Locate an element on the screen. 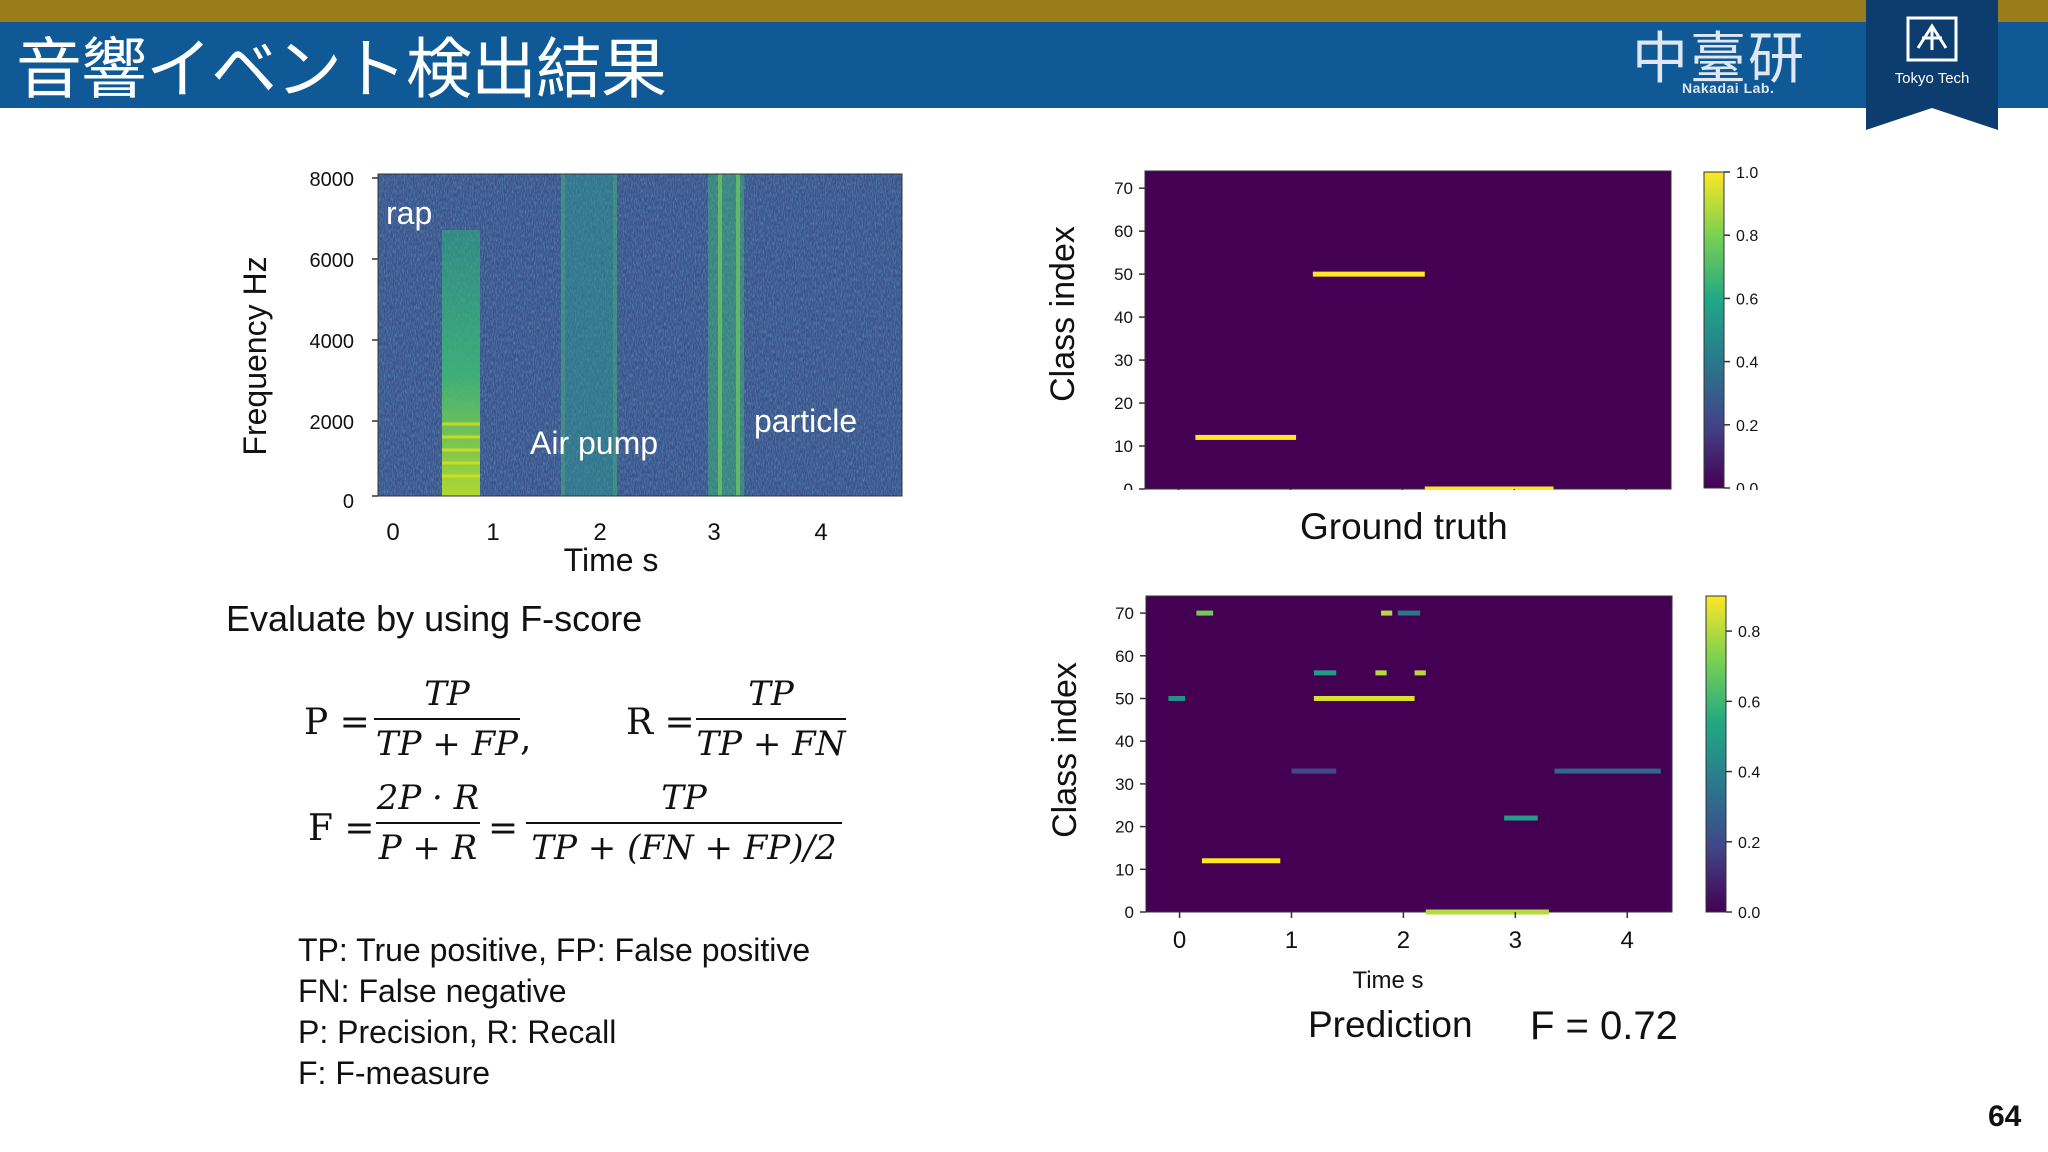  prediction-colorbar-tick: 0.8 is located at coordinates (1749, 632).